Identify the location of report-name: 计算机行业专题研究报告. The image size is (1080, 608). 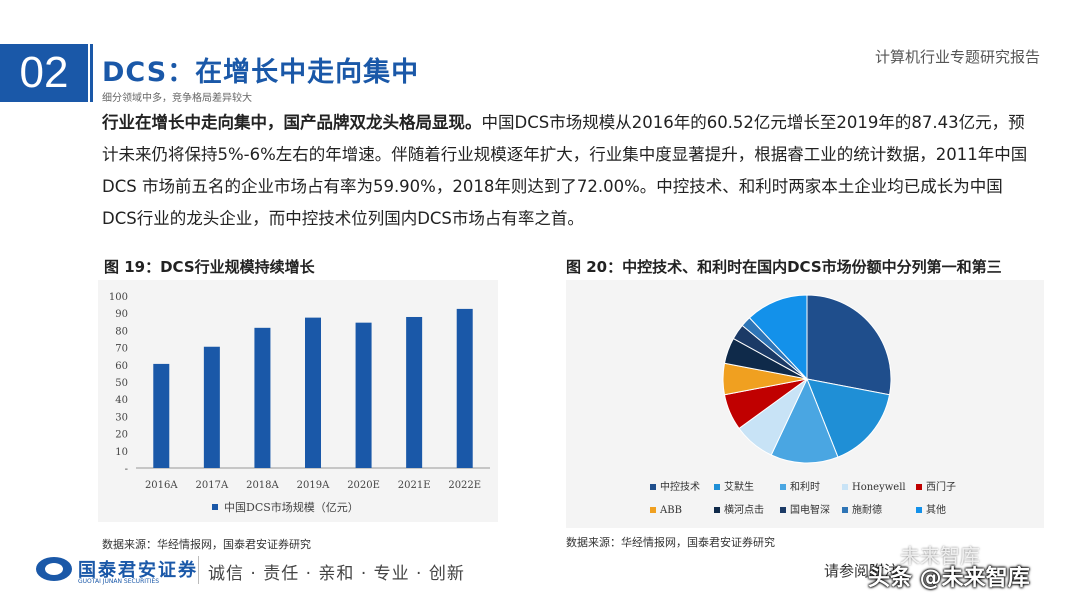
(957, 57).